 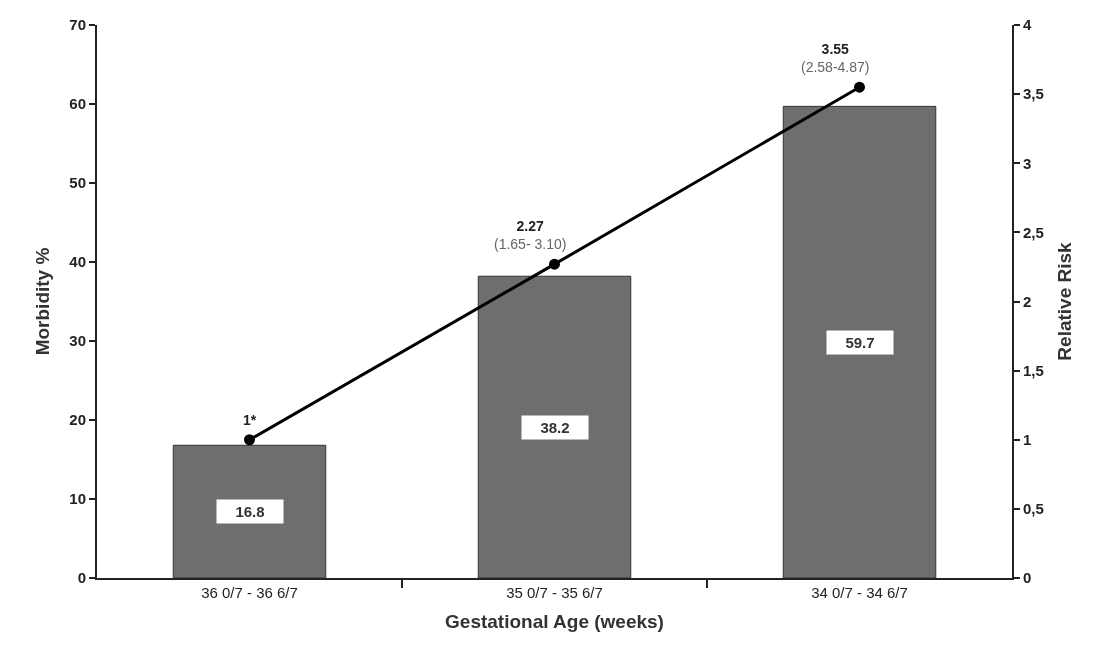 I want to click on y2-tick-label: 0,5, so click(x=1033, y=509).